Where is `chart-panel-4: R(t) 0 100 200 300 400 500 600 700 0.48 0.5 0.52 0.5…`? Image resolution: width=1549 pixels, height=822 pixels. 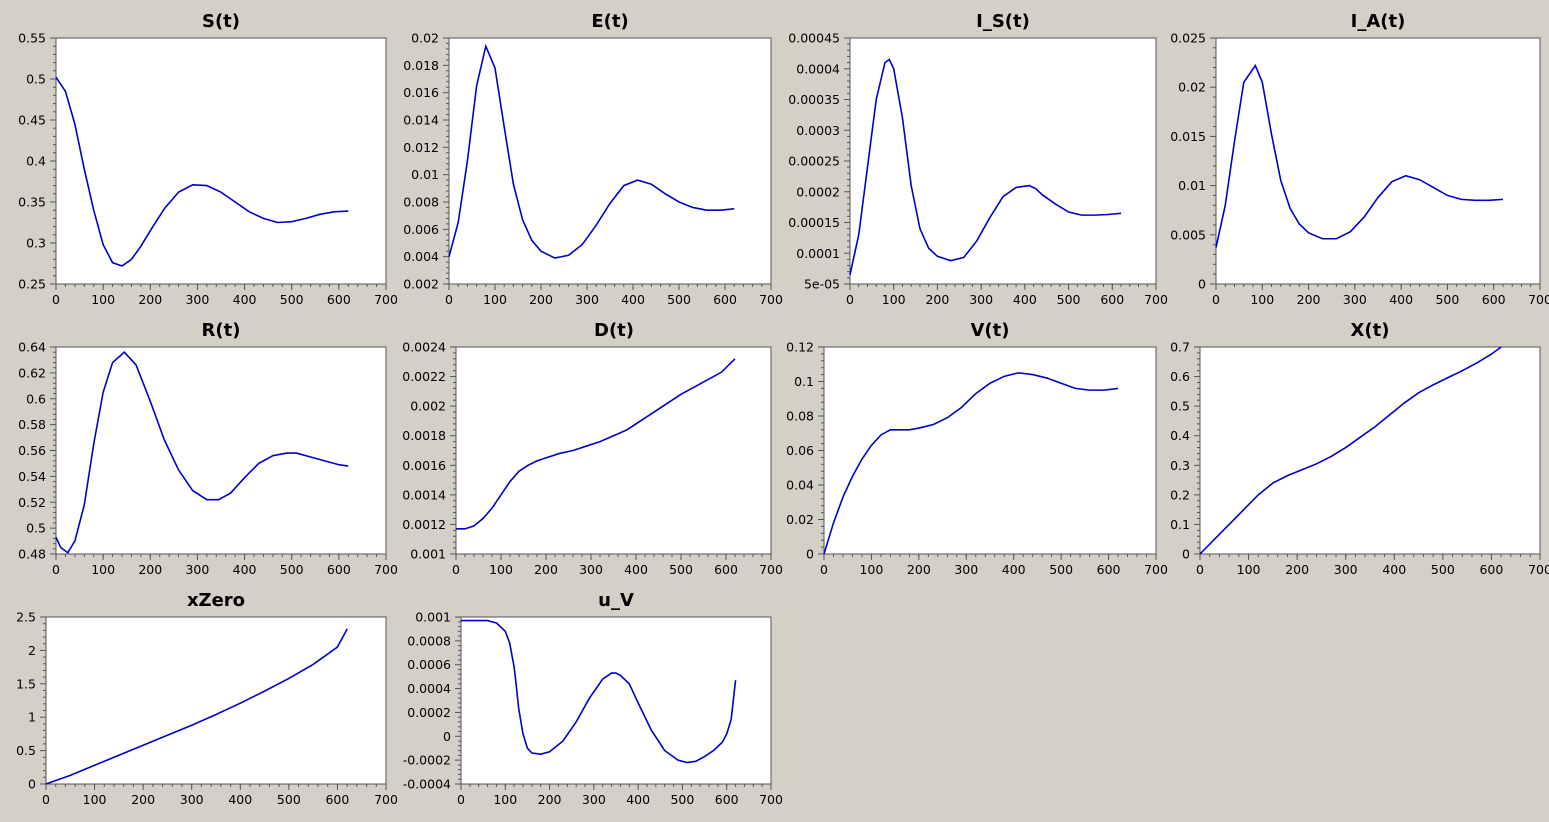 chart-panel-4: R(t) 0 100 200 300 400 500 600 700 0.48 0.5 0.52 0.5… is located at coordinates (208, 448).